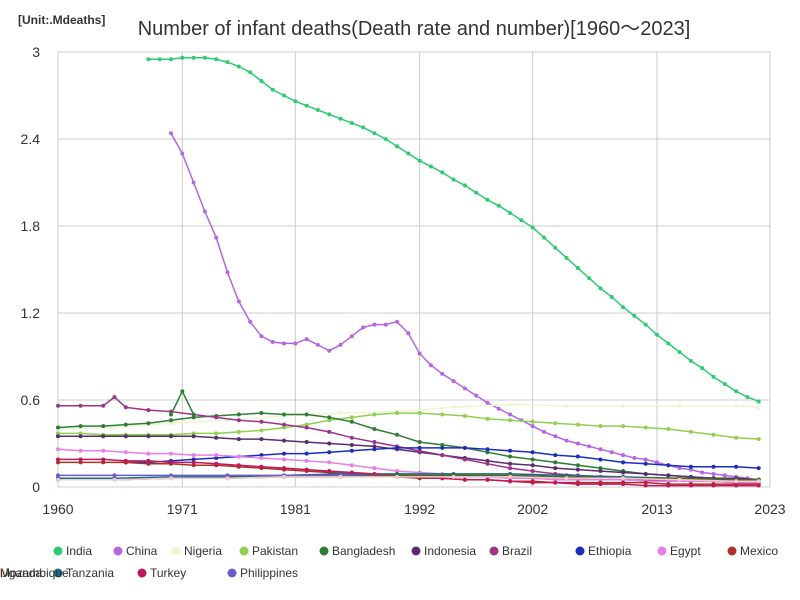 Image resolution: width=800 pixels, height=600 pixels. What do you see at coordinates (679, 551) in the screenshot?
I see `legend-item-egypt: Egypt` at bounding box center [679, 551].